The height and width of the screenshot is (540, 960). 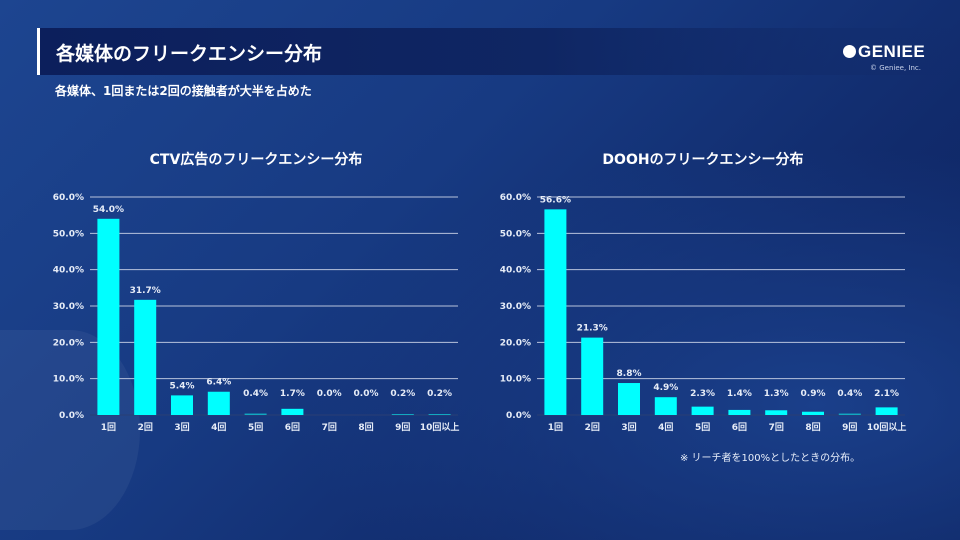 What do you see at coordinates (770, 458) in the screenshot?
I see `footnote: ※ リーチ者を100%としたときの分布。` at bounding box center [770, 458].